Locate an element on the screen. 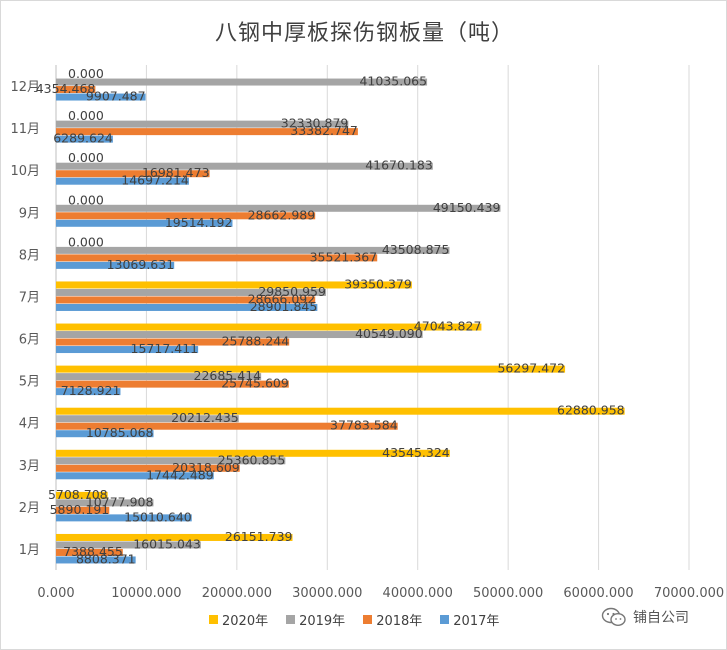 Image resolution: width=727 pixels, height=650 pixels. data-label: 35521.367 is located at coordinates (344, 256).